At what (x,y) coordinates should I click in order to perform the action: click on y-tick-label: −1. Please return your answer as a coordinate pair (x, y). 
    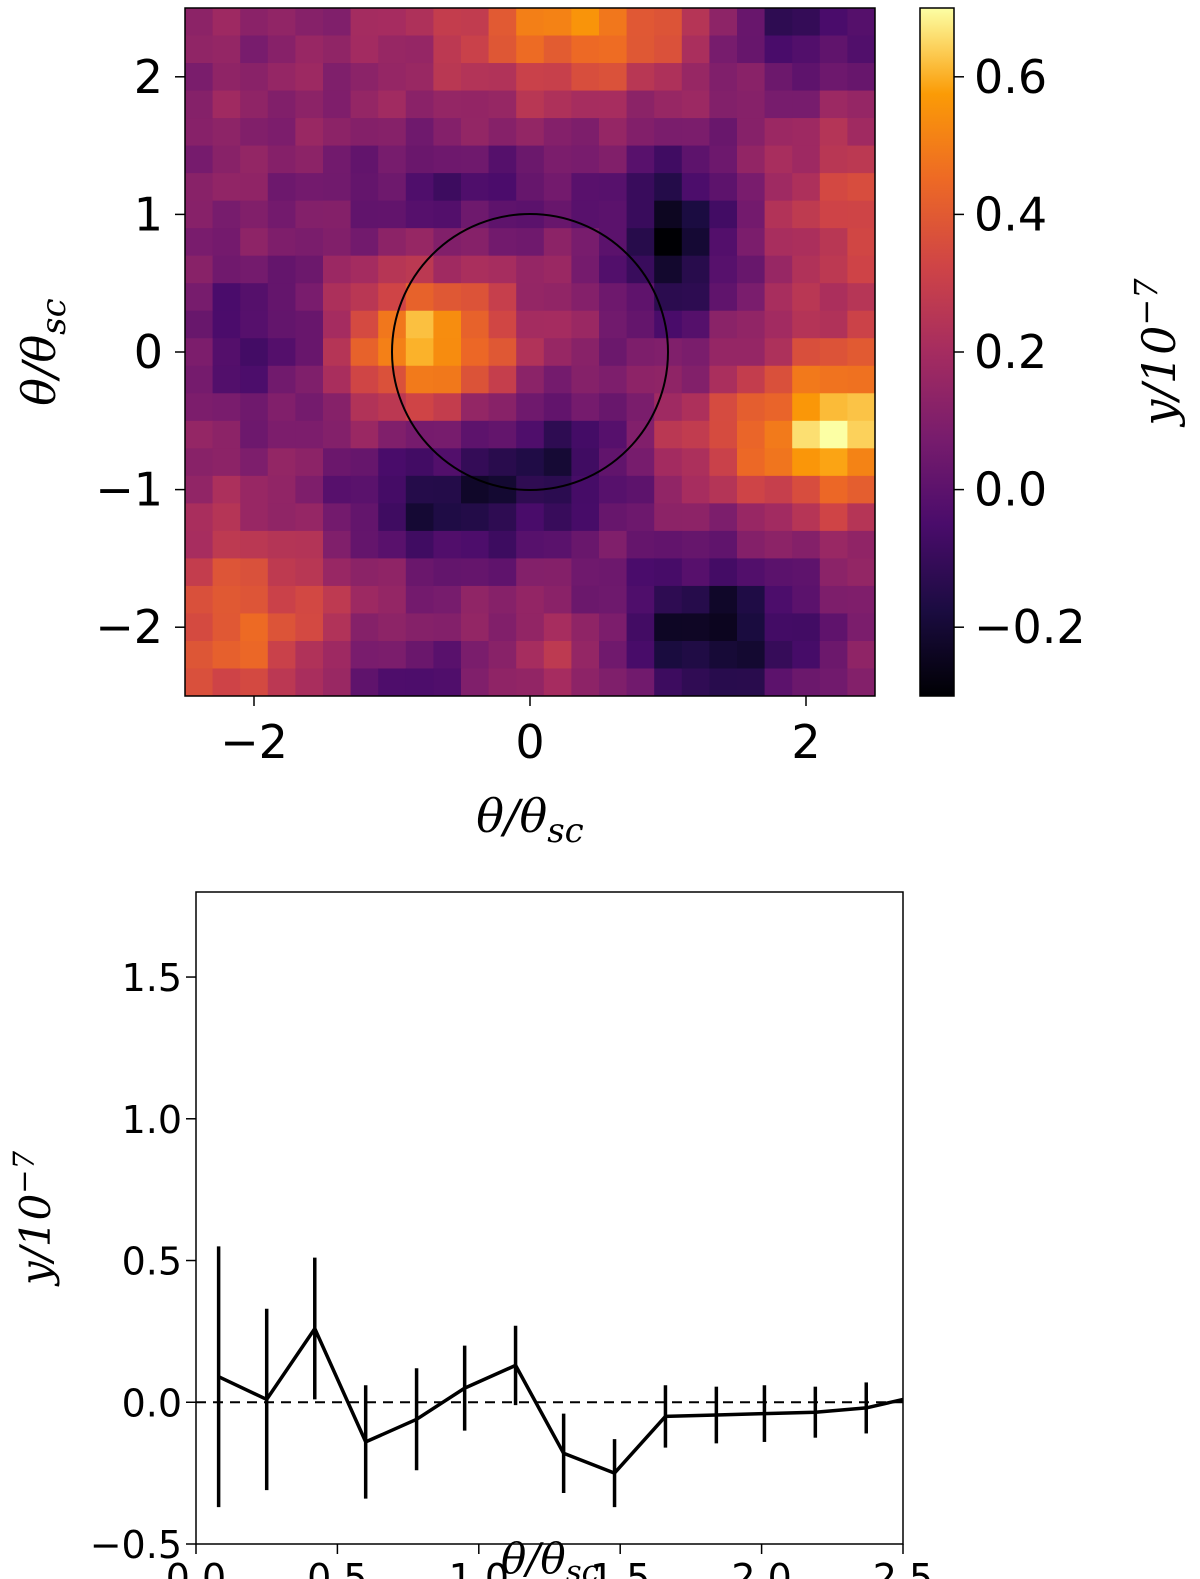
    Looking at the image, I should click on (129, 490).